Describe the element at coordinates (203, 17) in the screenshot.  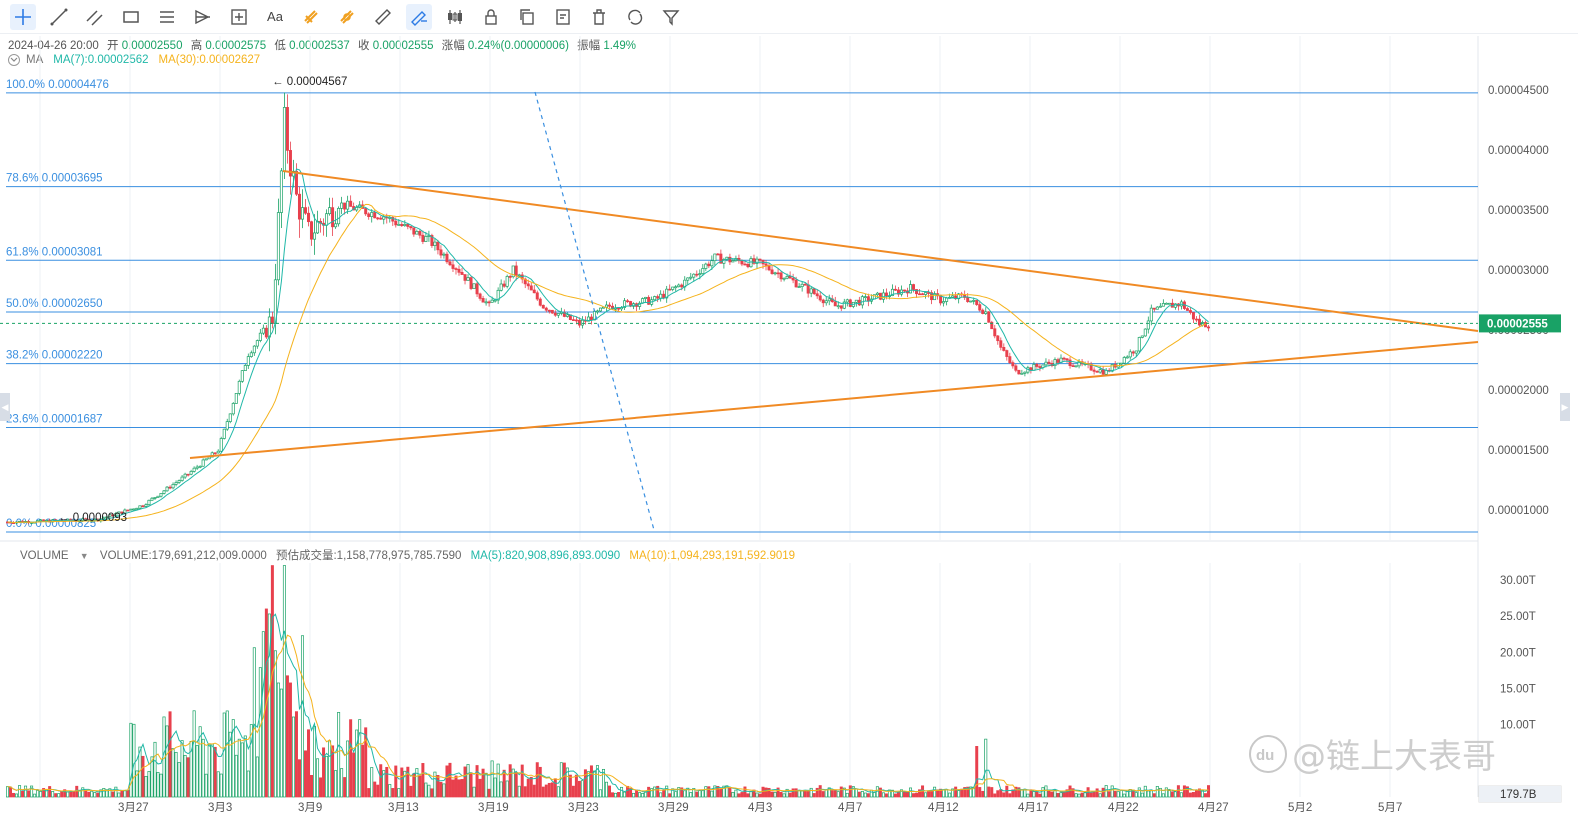
I see `pitchfork-tool` at that location.